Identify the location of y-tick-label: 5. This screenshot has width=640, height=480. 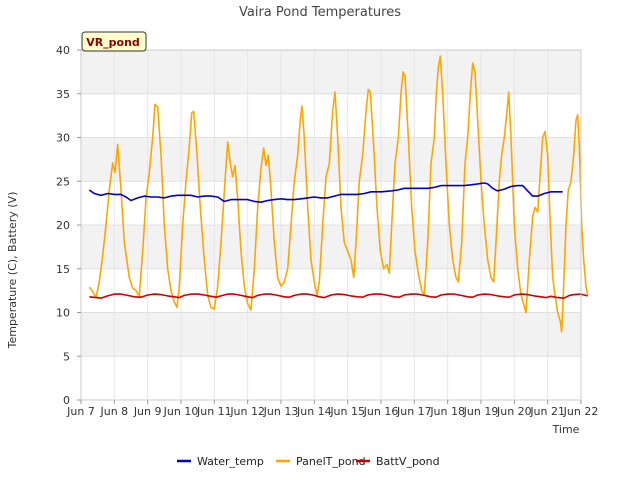
(66, 356).